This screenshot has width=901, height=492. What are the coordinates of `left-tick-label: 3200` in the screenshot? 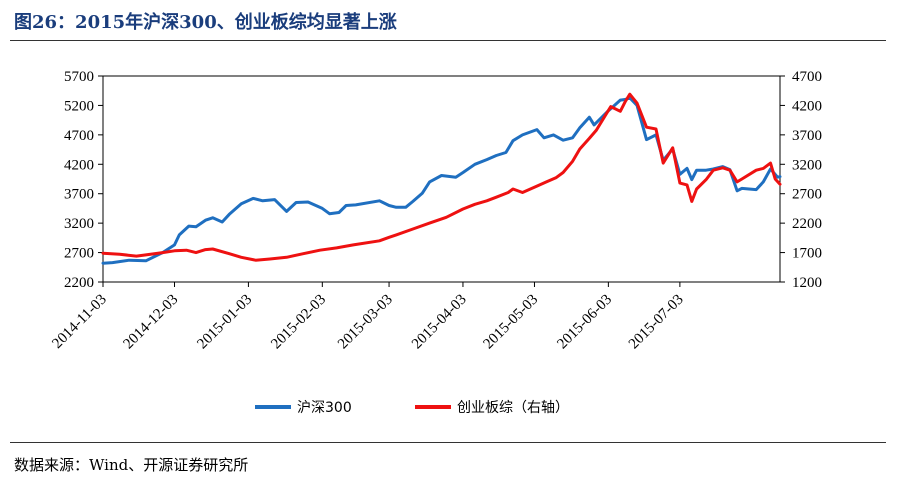 It's located at (79, 224).